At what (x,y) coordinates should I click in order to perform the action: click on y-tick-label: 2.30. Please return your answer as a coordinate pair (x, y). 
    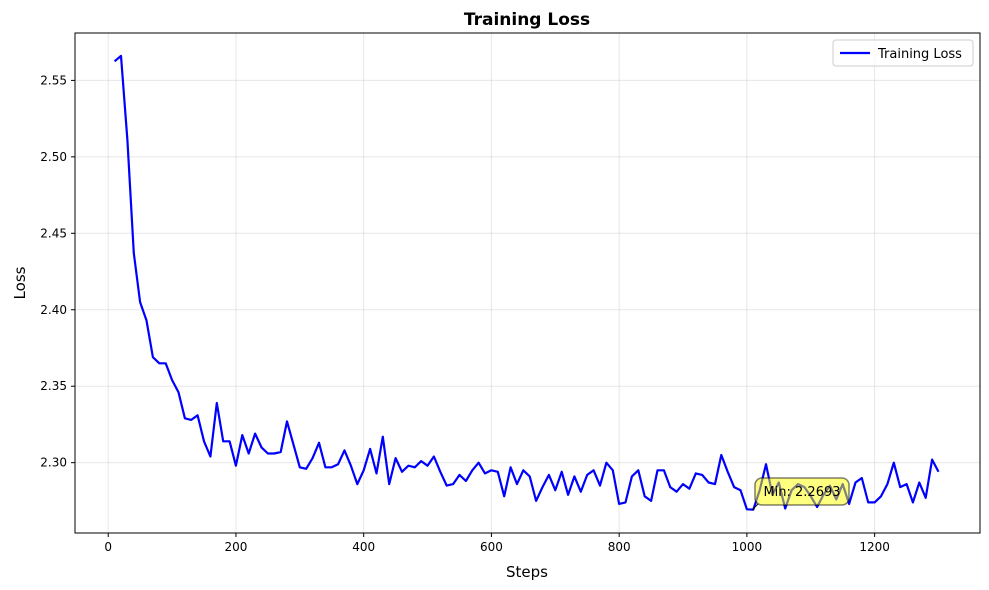
    Looking at the image, I should click on (53, 463).